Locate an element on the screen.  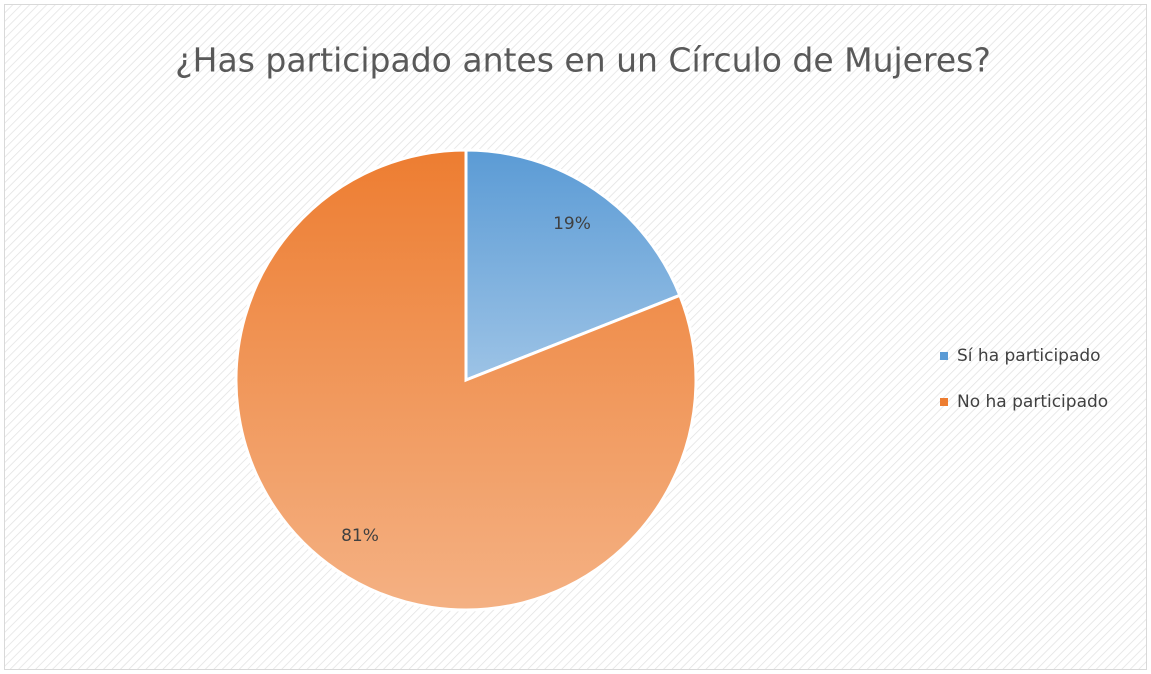
legend-label: No ha participado is located at coordinates (1032, 402).